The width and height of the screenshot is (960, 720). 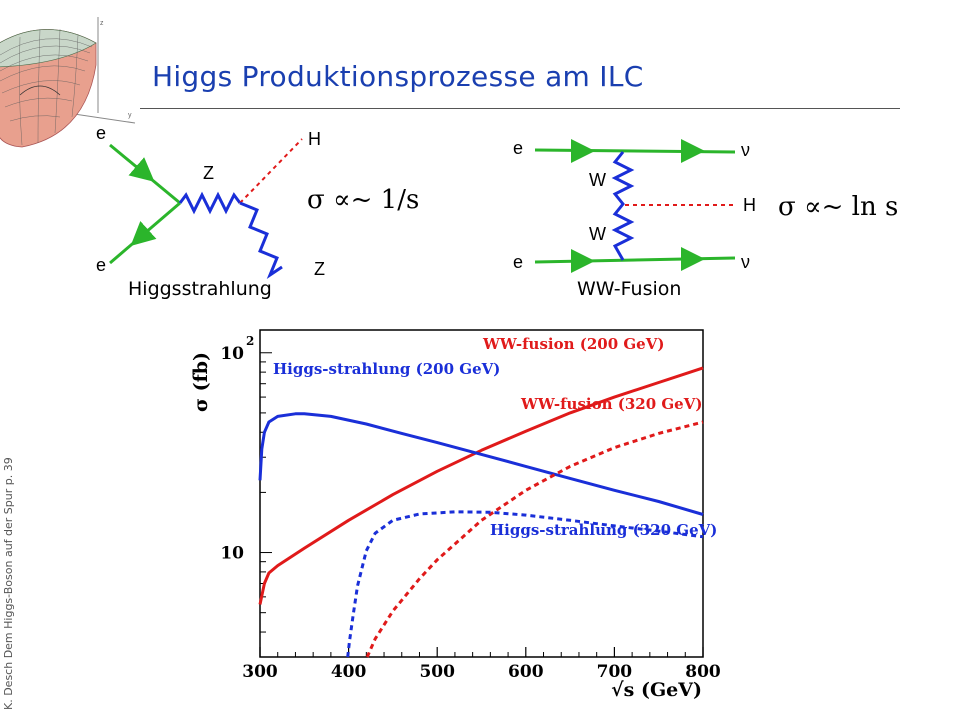 I want to click on svg-text: z, so click(x=102, y=23).